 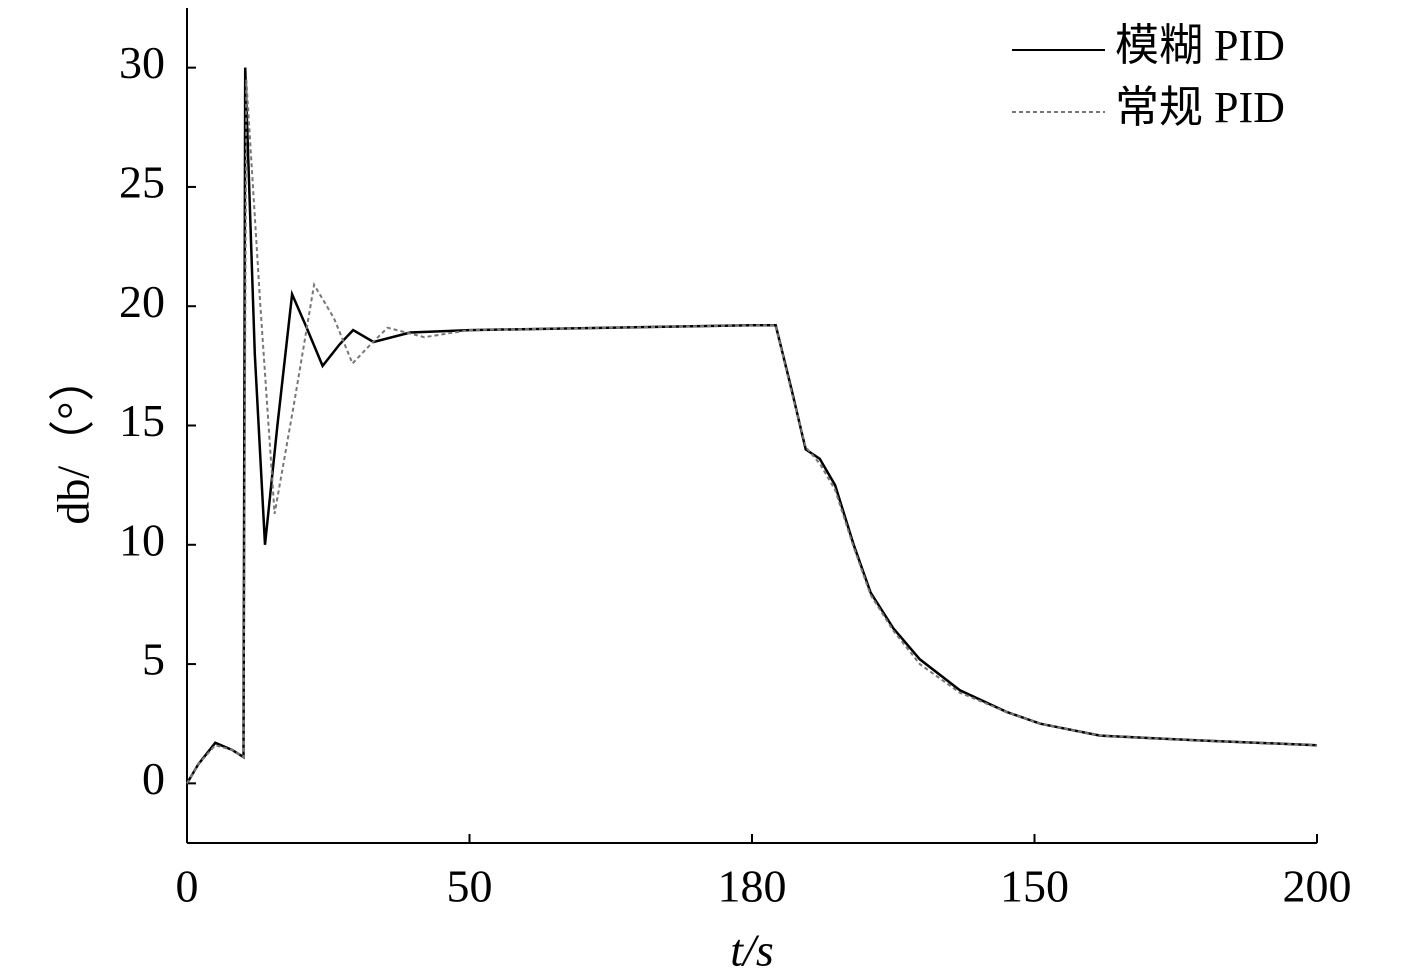 What do you see at coordinates (142, 420) in the screenshot?
I see `y-tick-label: 15` at bounding box center [142, 420].